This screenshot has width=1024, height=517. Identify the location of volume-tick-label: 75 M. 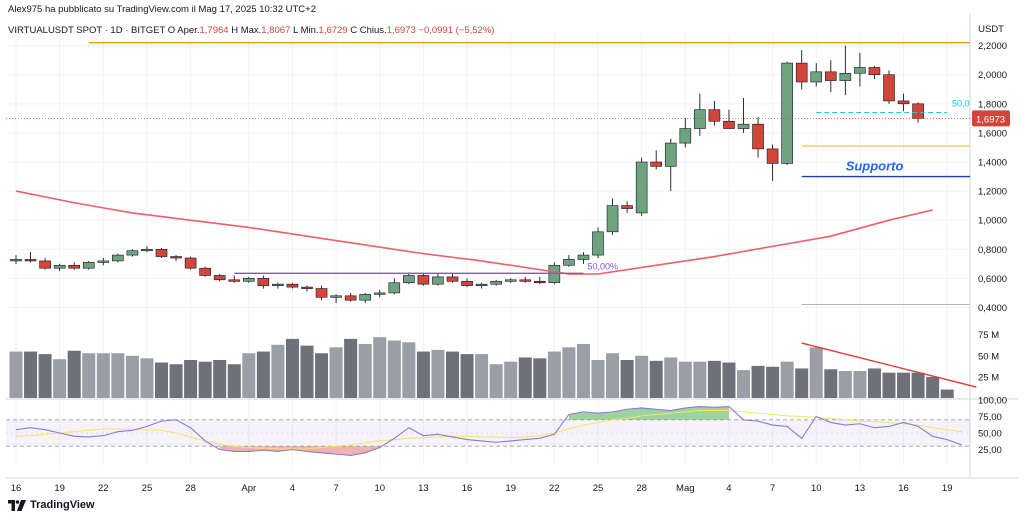
(988, 335).